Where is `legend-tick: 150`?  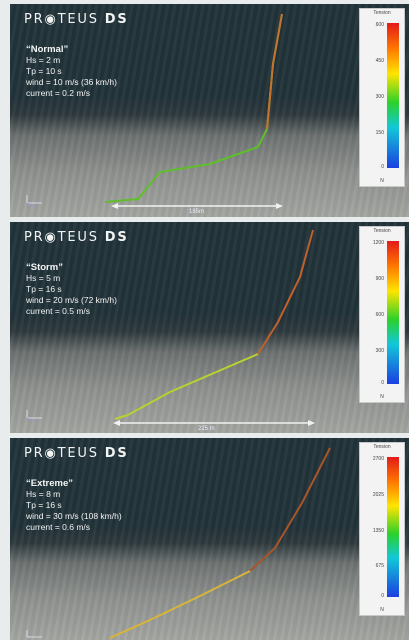 legend-tick: 150 is located at coordinates (379, 133).